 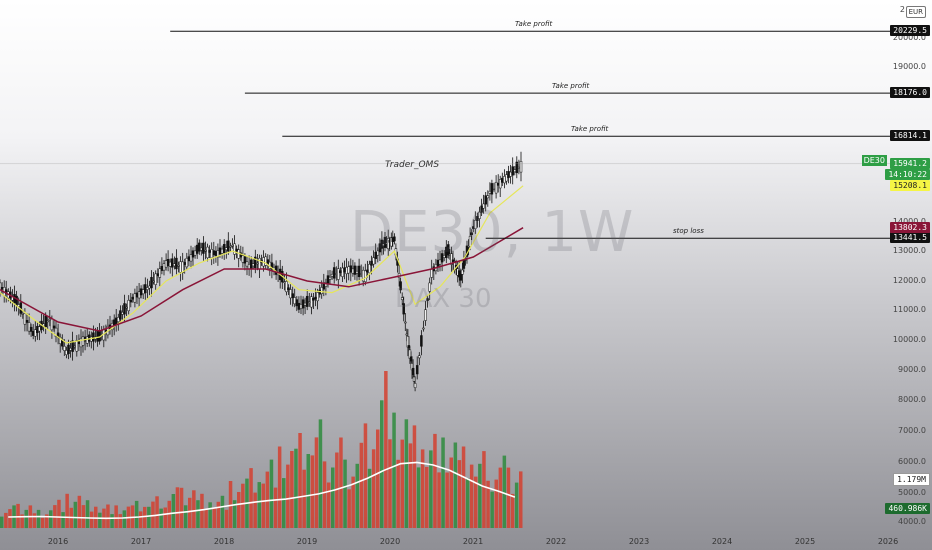 What do you see at coordinates (909, 339) in the screenshot?
I see `y-tick-label: 10000.0` at bounding box center [909, 339].